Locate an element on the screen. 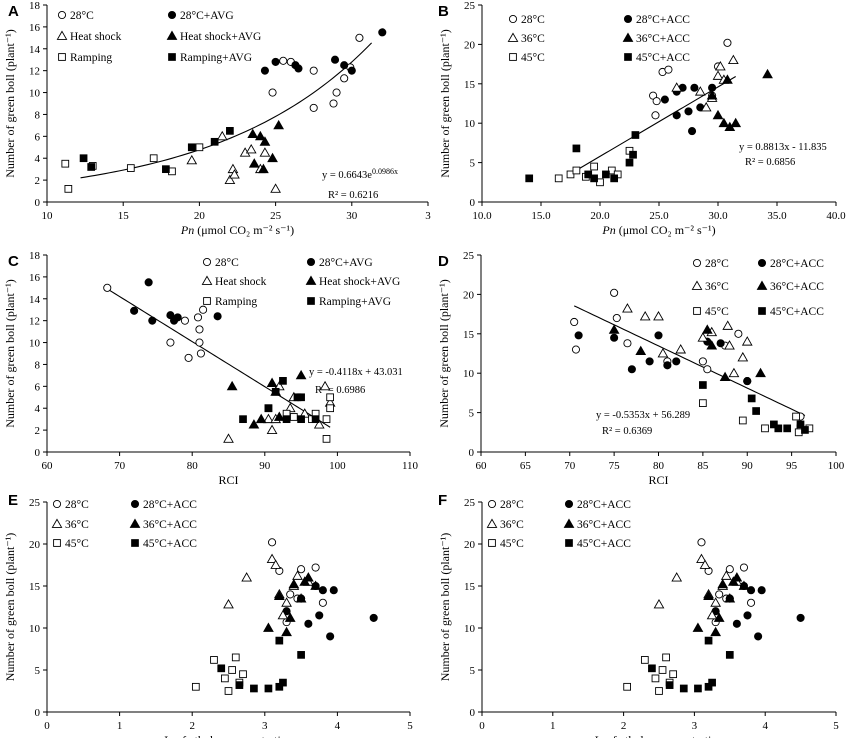  x-tick-label-d: 75 is located at coordinates (615, 466).